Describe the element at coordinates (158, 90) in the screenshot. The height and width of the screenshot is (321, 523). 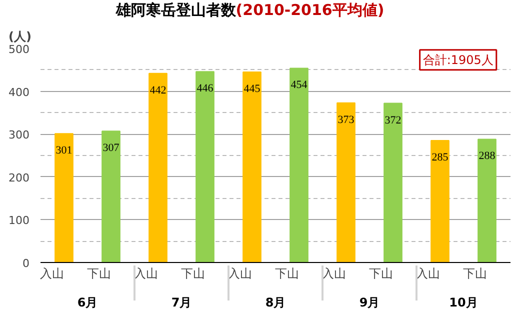
I see `data-label: 442` at that location.